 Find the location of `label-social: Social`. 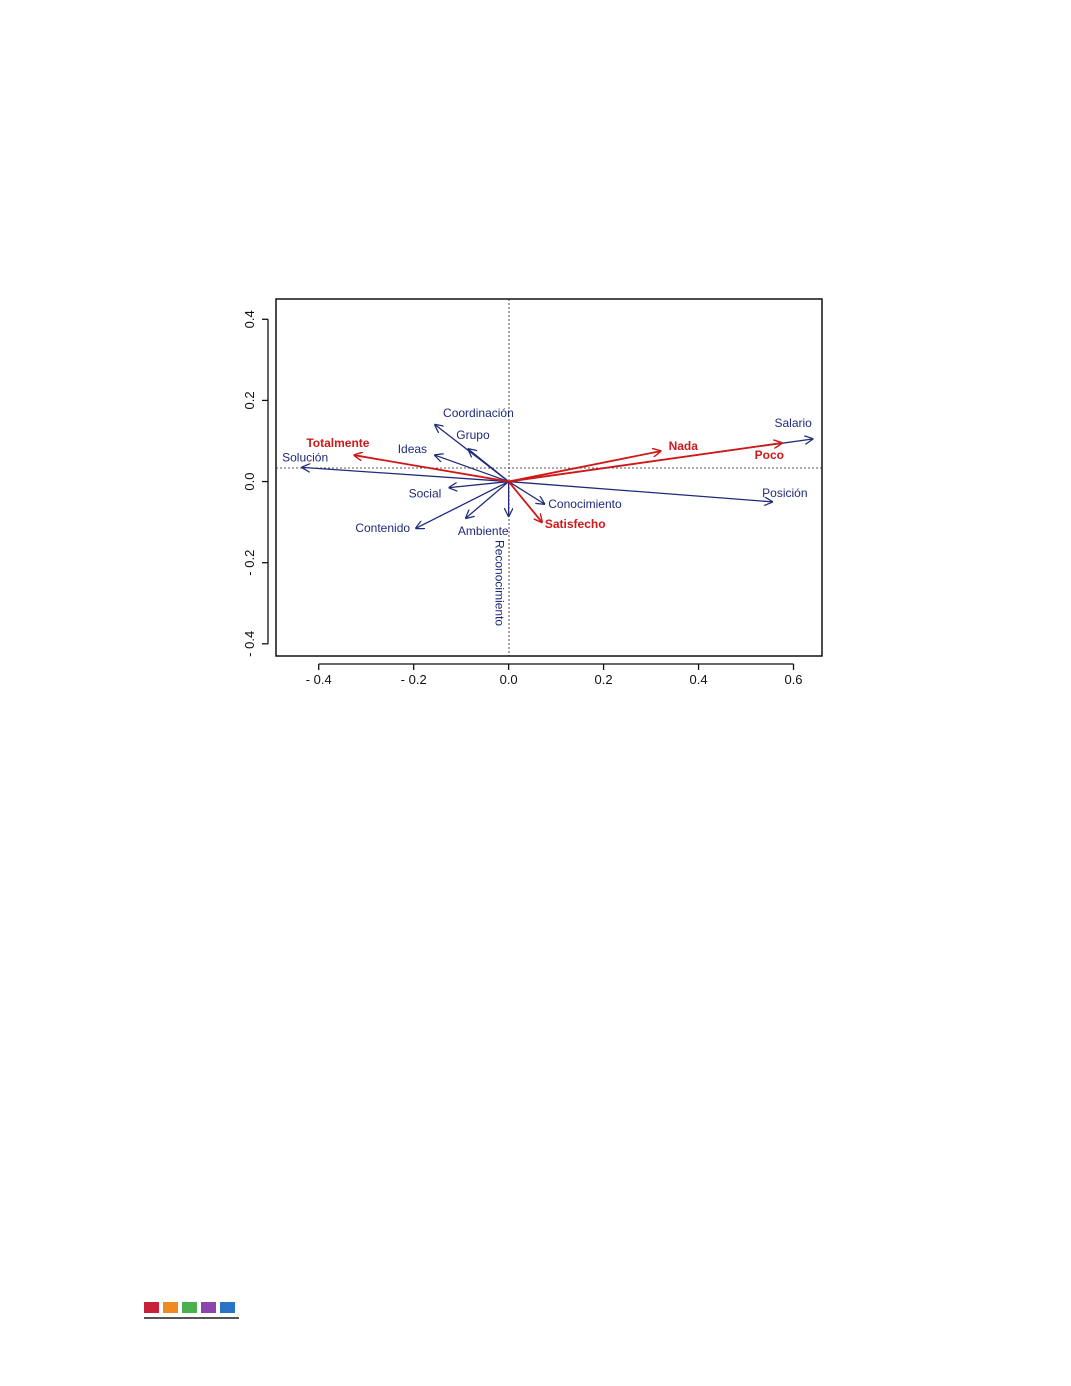

label-social: Social is located at coordinates (425, 494).